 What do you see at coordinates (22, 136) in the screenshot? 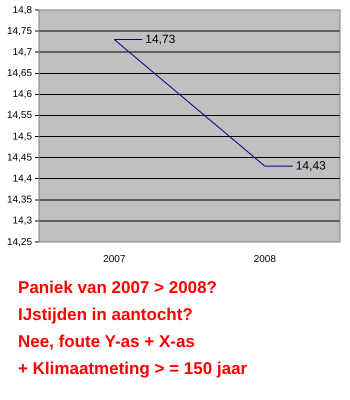
I see `y-tick-label: 14,5` at bounding box center [22, 136].